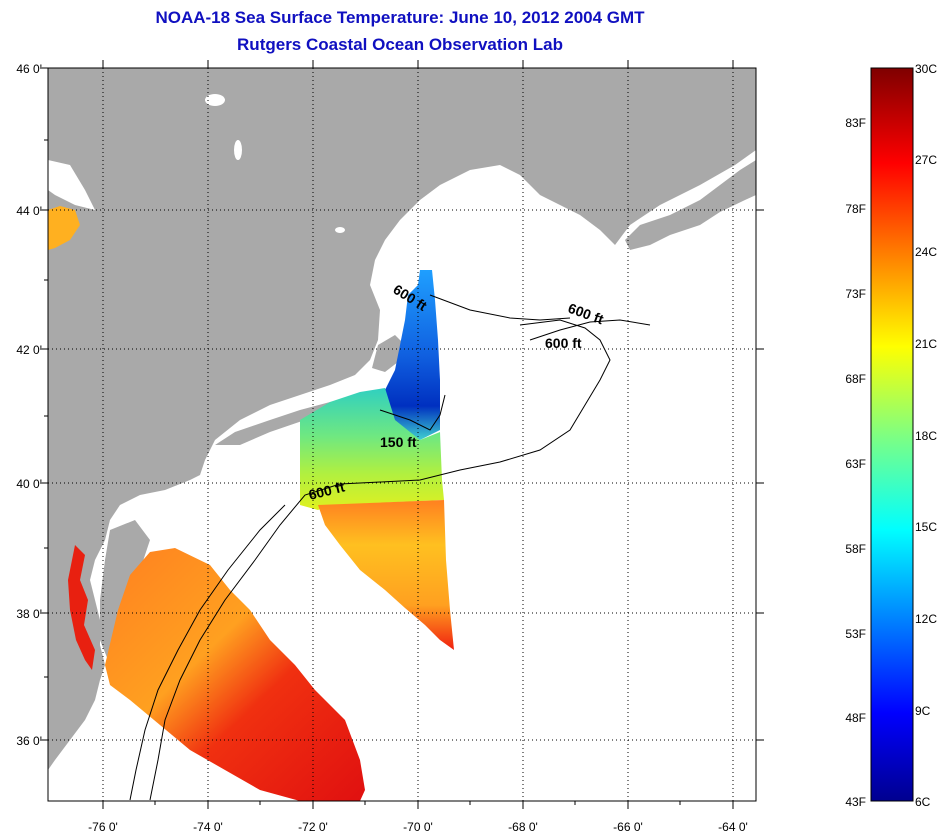 Image resolution: width=944 pixels, height=840 pixels. What do you see at coordinates (892, 434) in the screenshot?
I see `colorbar` at bounding box center [892, 434].